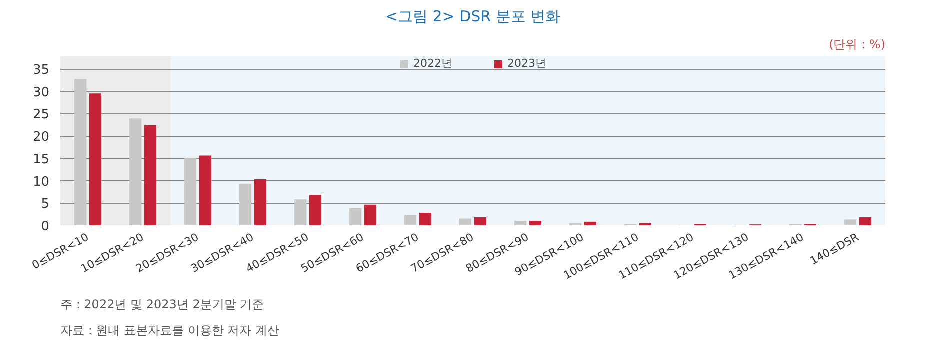  I want to click on y-tick-label: 25, so click(41, 115).